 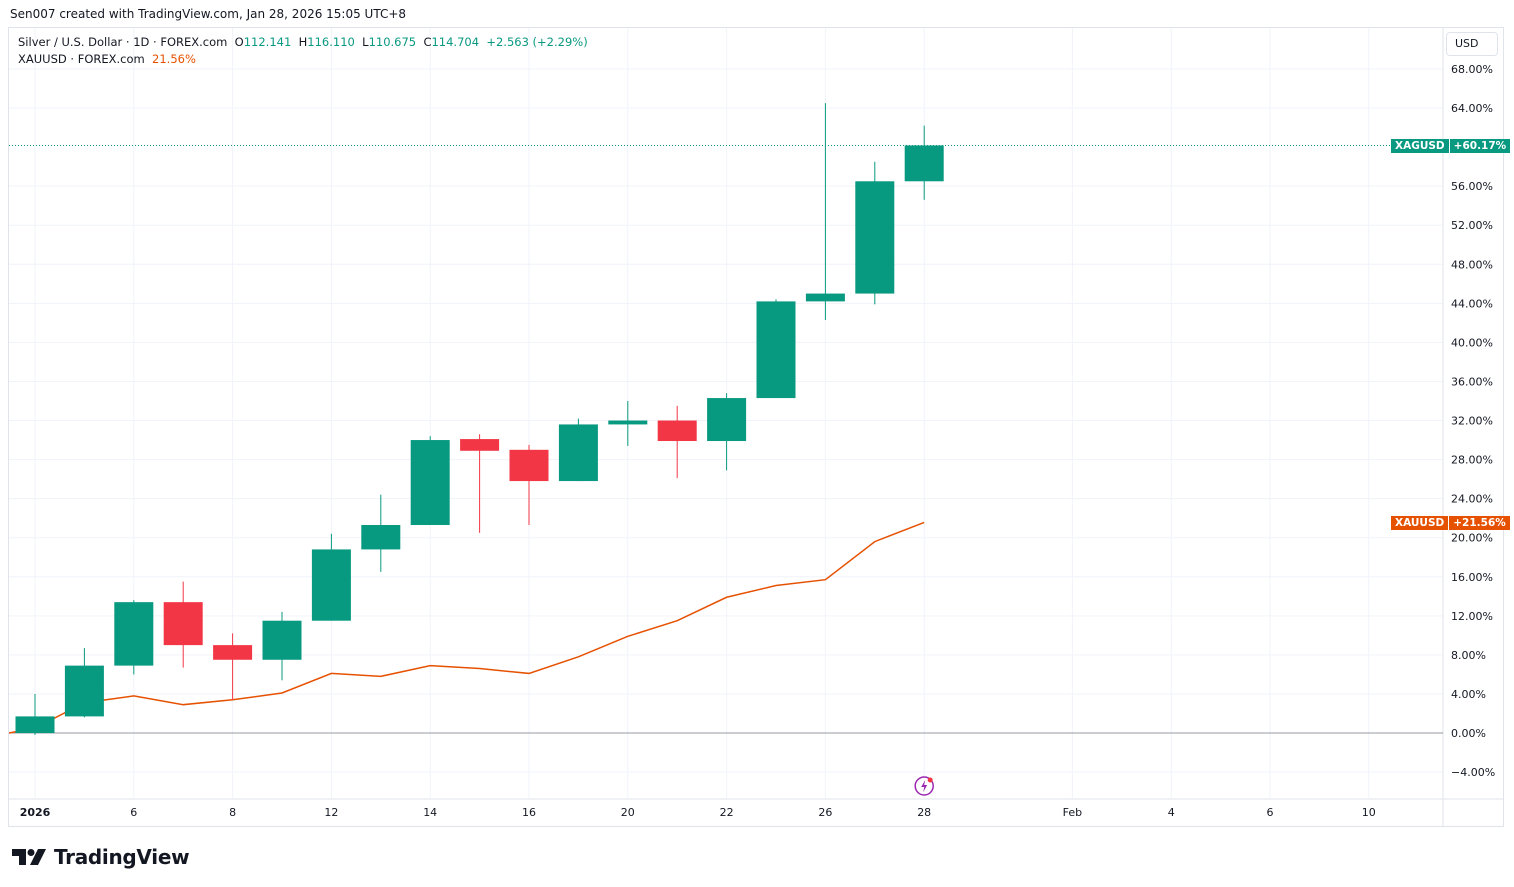 I want to click on xagusd-price-tag: XAGUSD +60.17%, so click(x=1451, y=146).